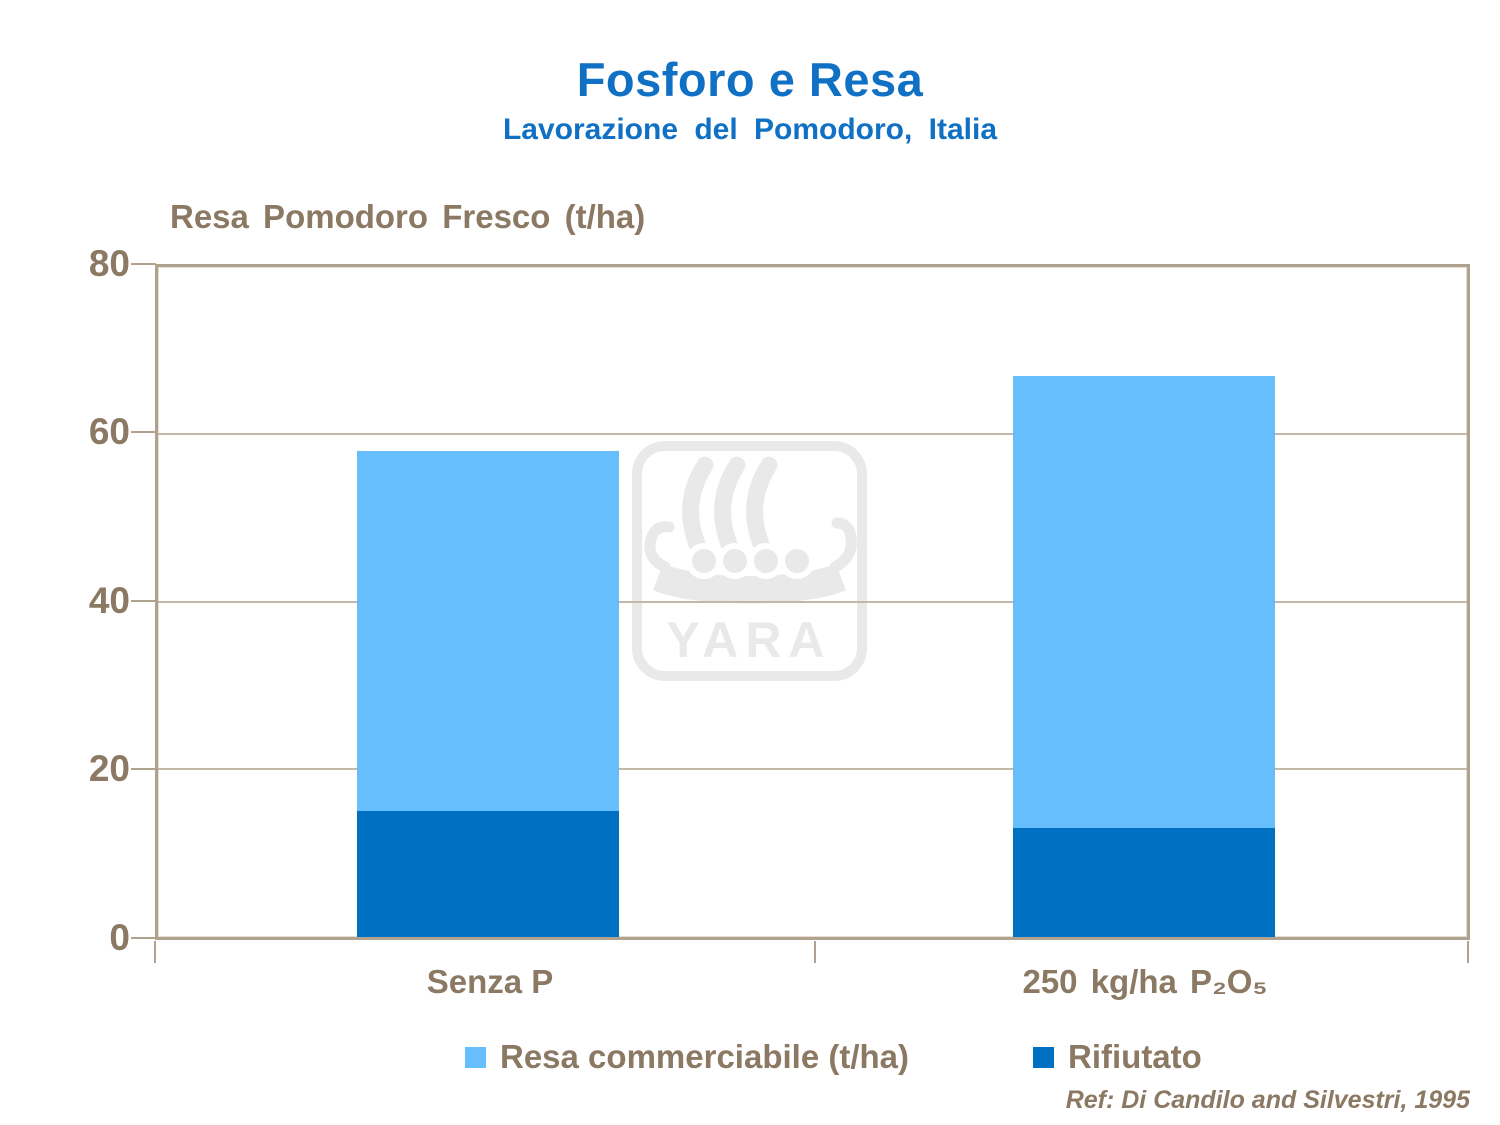 This screenshot has height=1125, width=1500. What do you see at coordinates (109, 263) in the screenshot?
I see `y-tick-label: 80` at bounding box center [109, 263].